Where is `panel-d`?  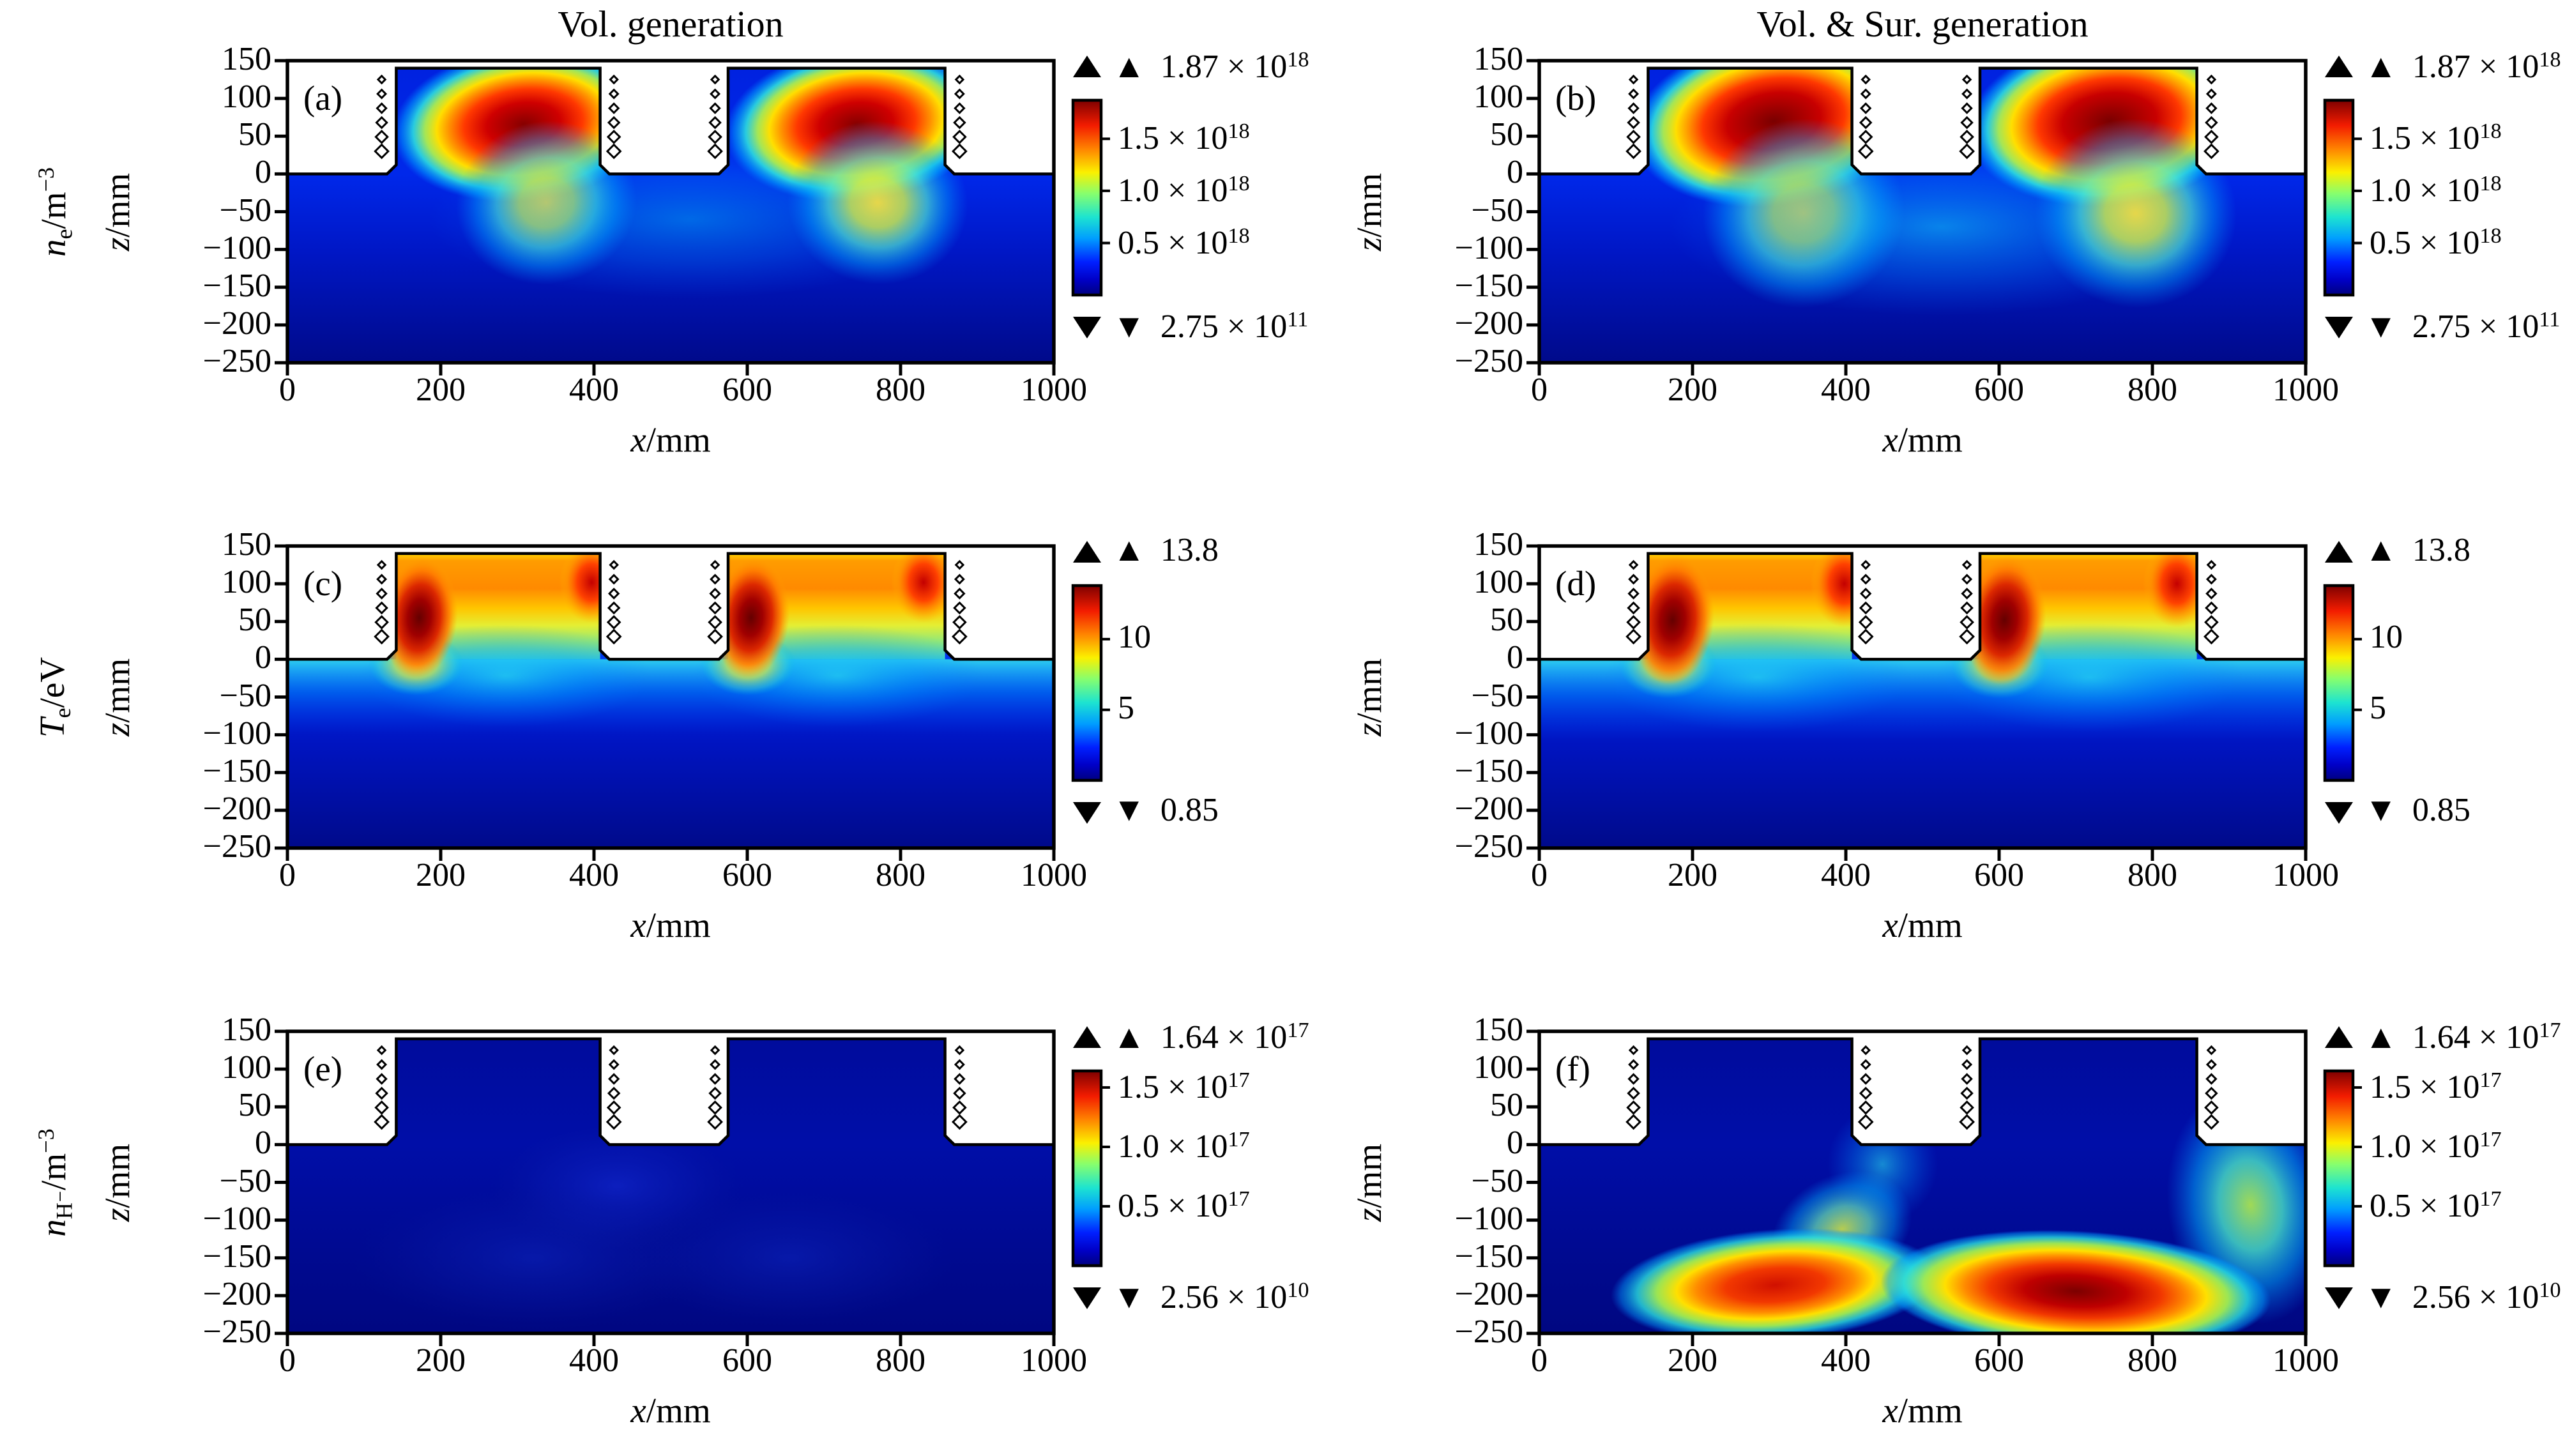
panel-d is located at coordinates (1944, 701).